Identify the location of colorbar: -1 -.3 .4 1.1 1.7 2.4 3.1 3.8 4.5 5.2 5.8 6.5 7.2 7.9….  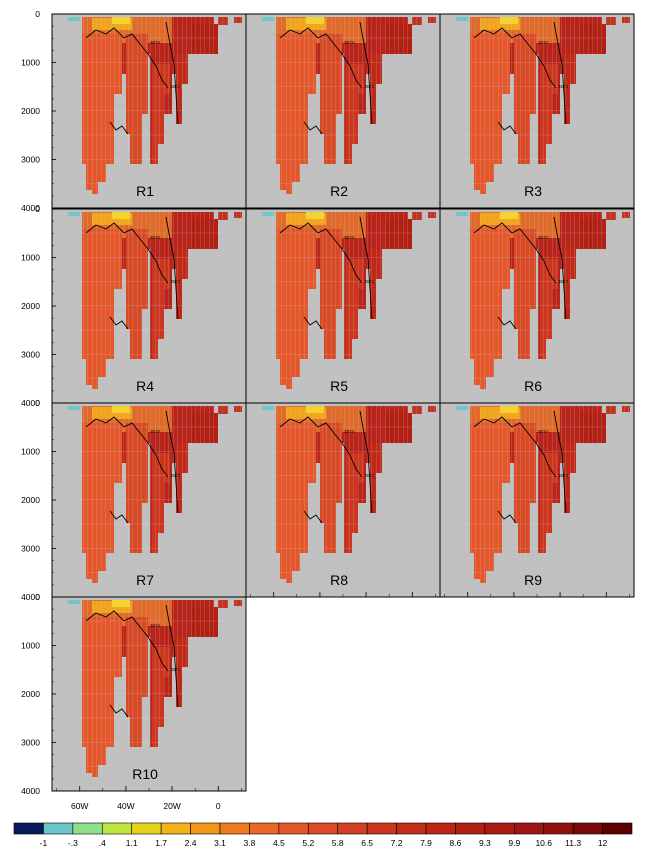
(323, 835).